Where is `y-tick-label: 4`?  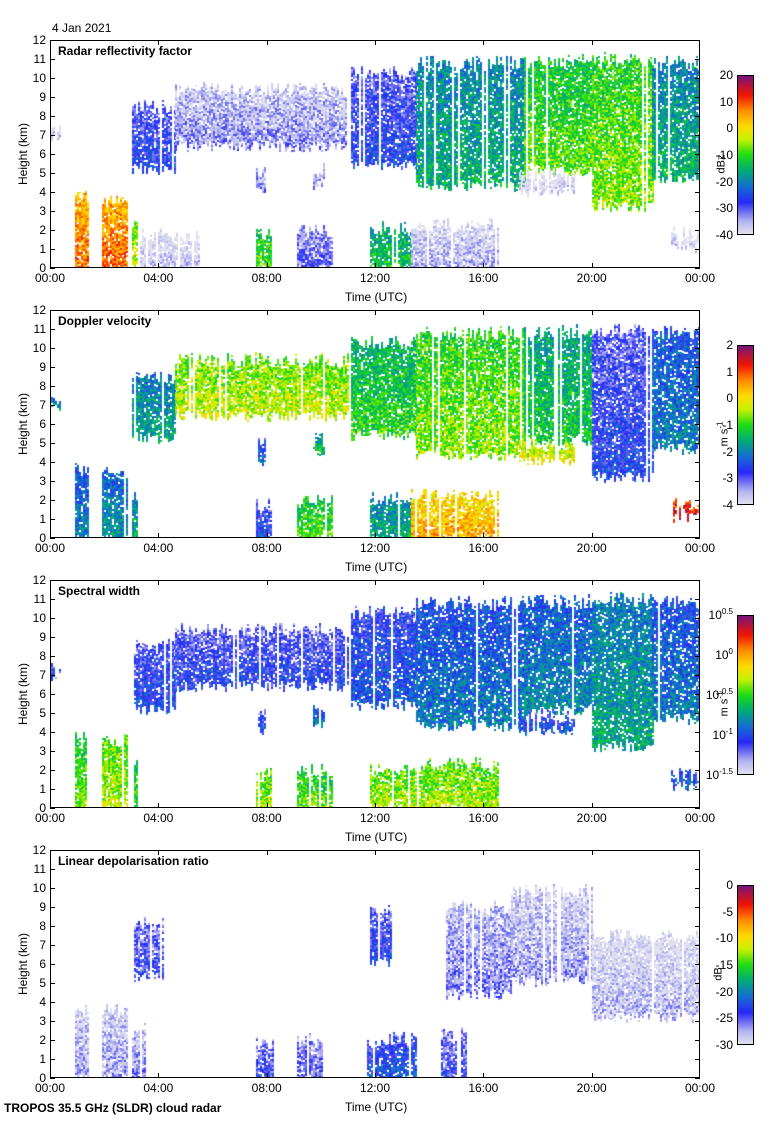
y-tick-label: 4 is located at coordinates (42, 732).